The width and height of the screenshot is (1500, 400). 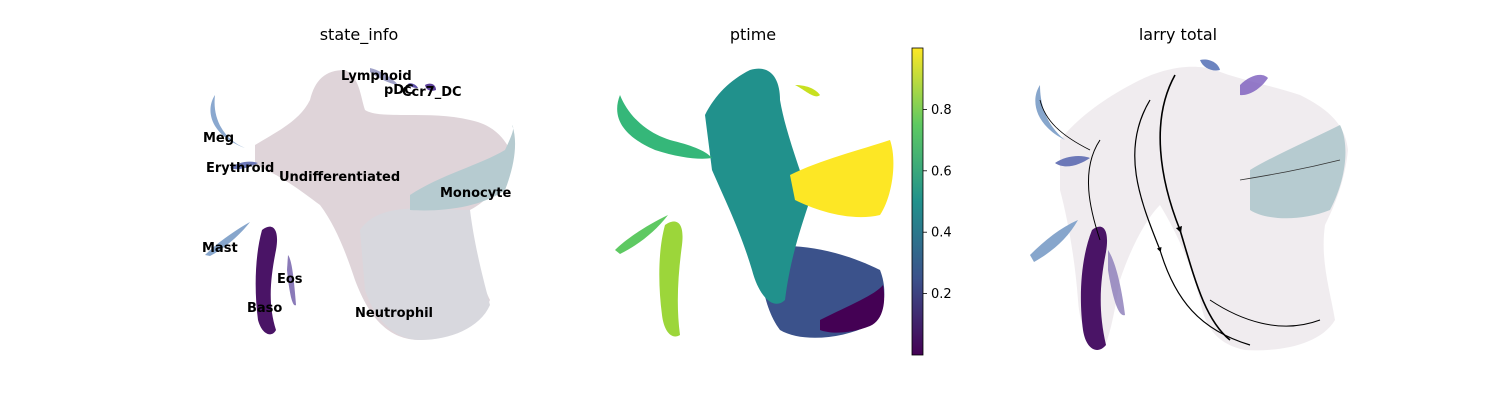 I want to click on label-mast: Mast, so click(x=220, y=248).